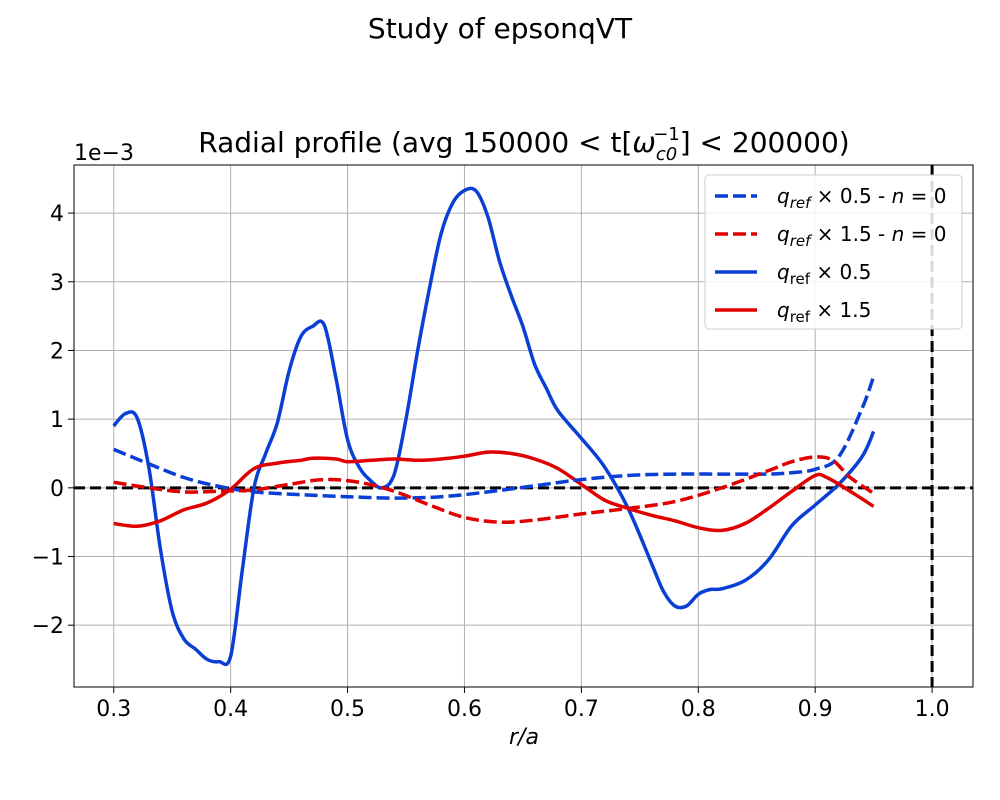 This screenshot has height=800, width=1000. I want to click on figure-suptitle: Study of epsonqVT, so click(500, 28).